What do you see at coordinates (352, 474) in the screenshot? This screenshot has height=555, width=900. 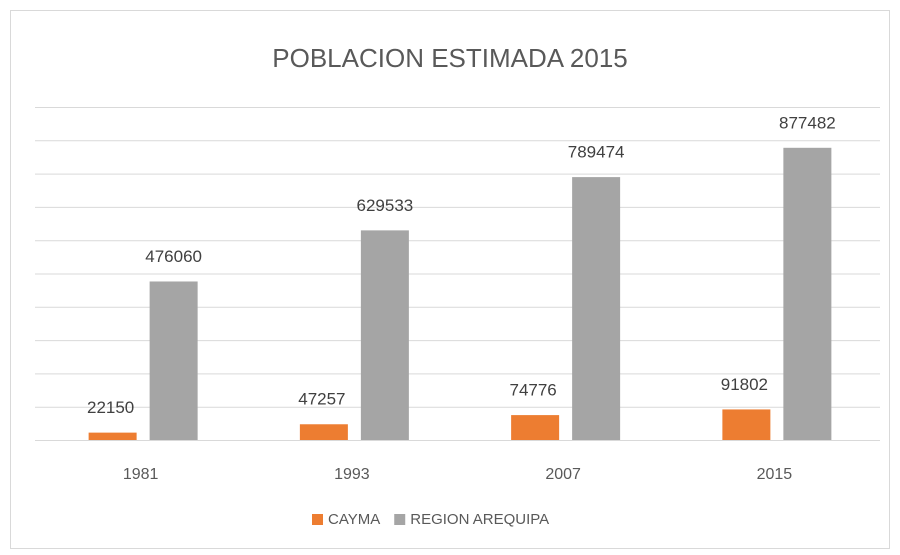 I see `x-tick-label: 1993` at bounding box center [352, 474].